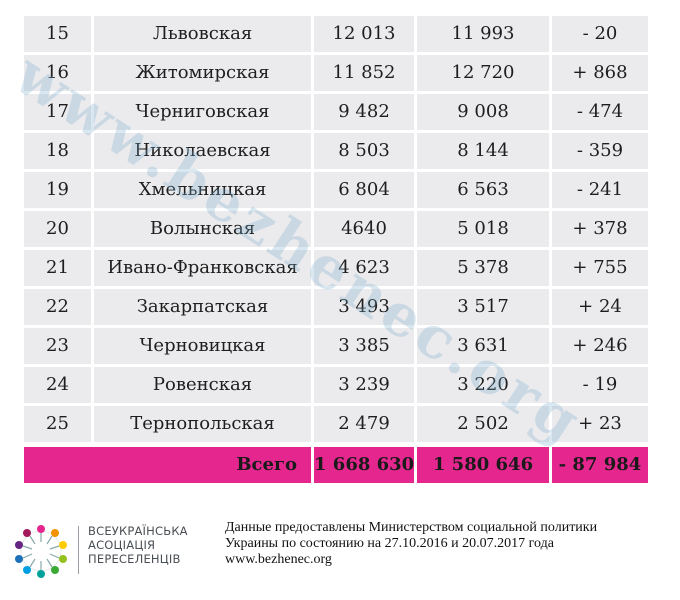  I want to click on value-2016: 4640, so click(364, 229).